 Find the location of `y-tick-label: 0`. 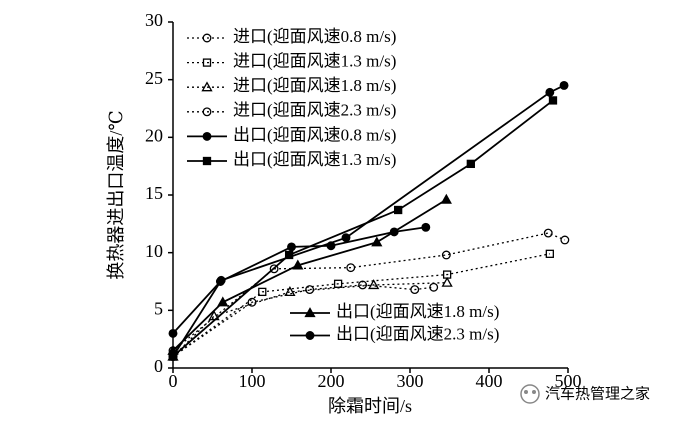

y-tick-label: 0 is located at coordinates (158, 366).